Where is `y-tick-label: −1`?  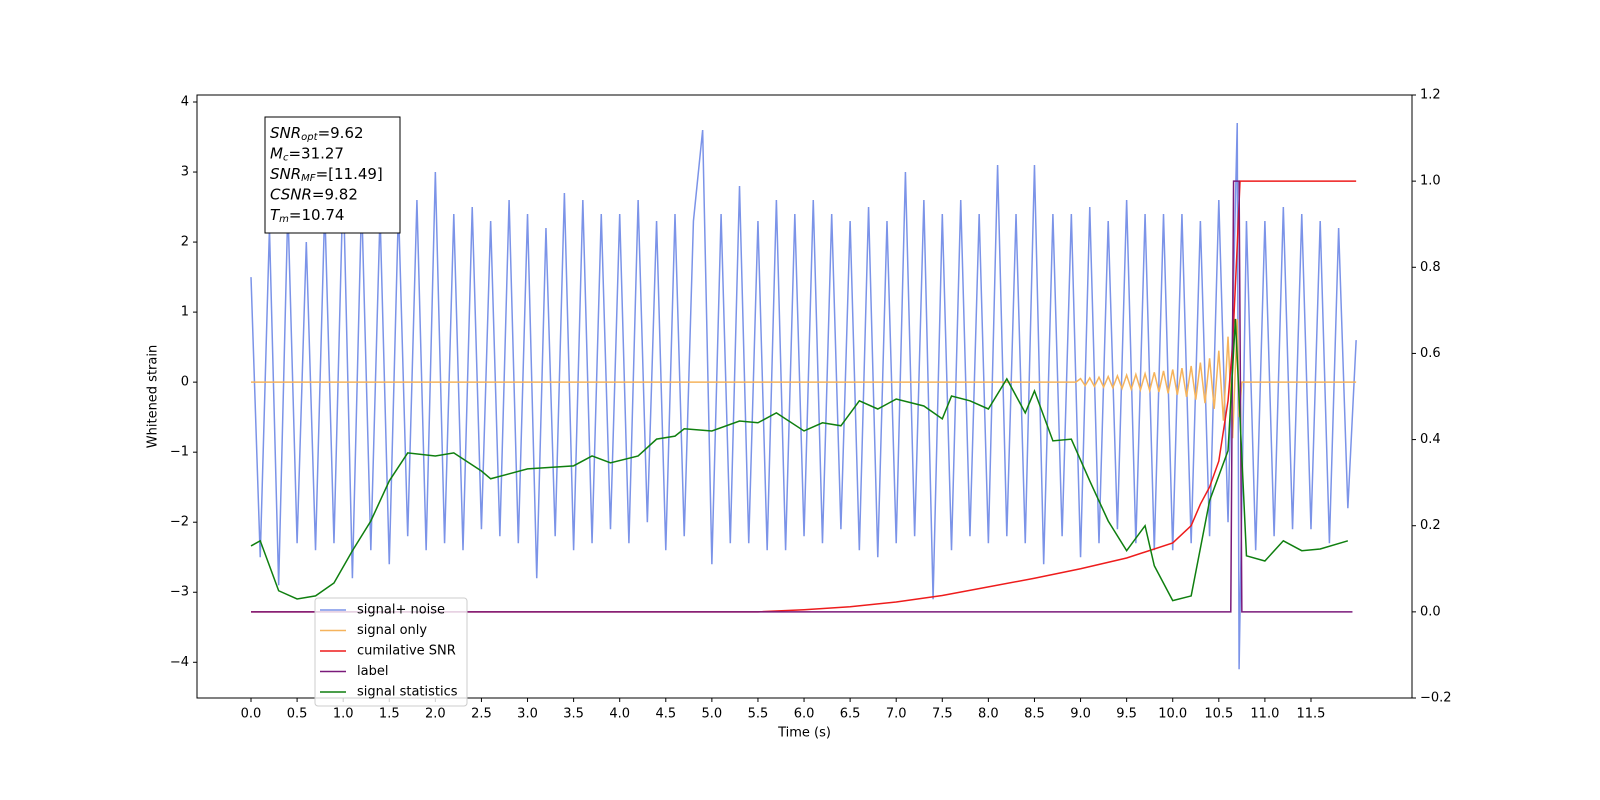
y-tick-label: −1 is located at coordinates (179, 452).